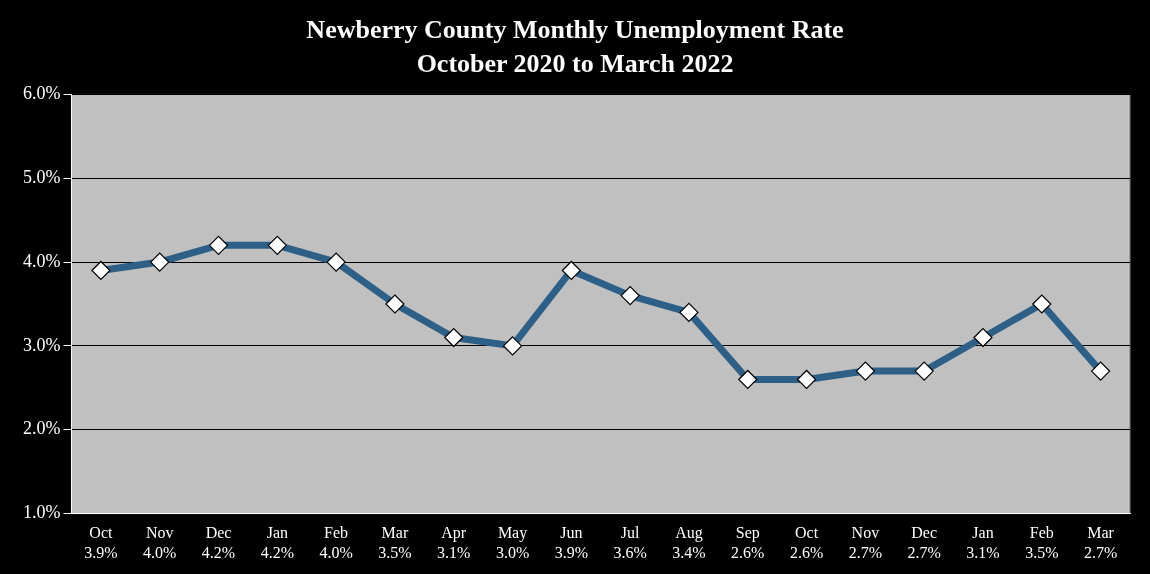 Image resolution: width=1150 pixels, height=574 pixels. What do you see at coordinates (41, 176) in the screenshot?
I see `y-tick-label: 5.0%` at bounding box center [41, 176].